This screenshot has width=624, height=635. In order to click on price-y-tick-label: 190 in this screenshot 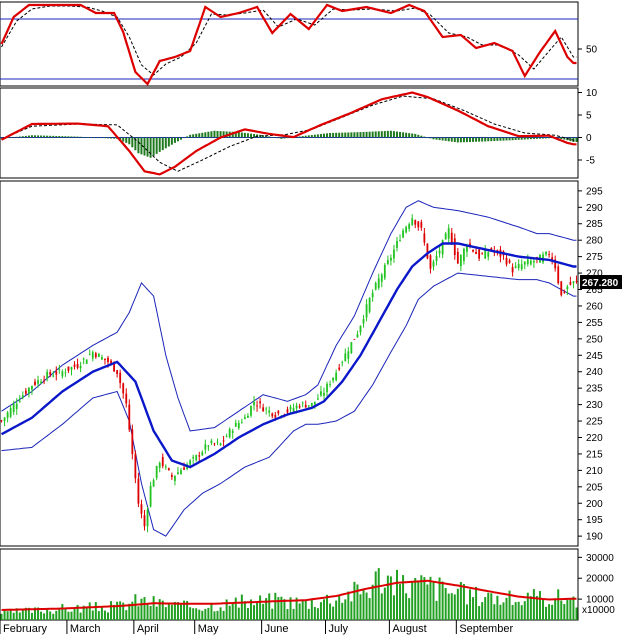, I will do `click(594, 537)`.